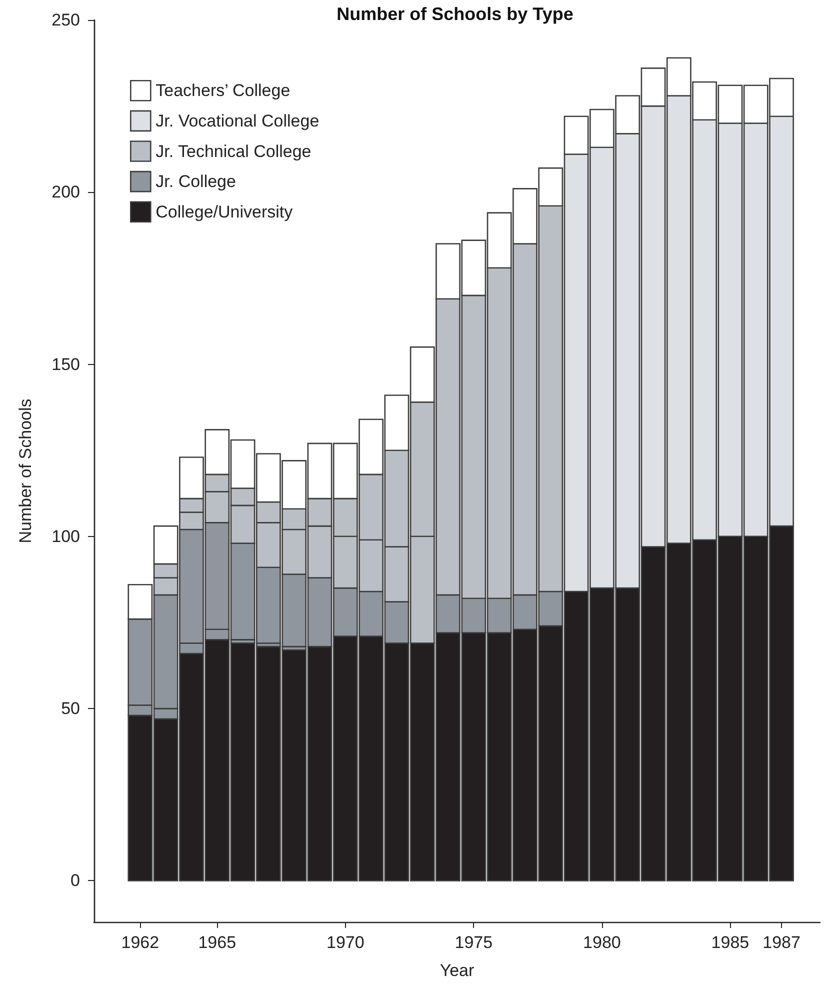 The height and width of the screenshot is (984, 829). Describe the element at coordinates (455, 14) in the screenshot. I see `chart-title: Number of Schools by Type` at that location.